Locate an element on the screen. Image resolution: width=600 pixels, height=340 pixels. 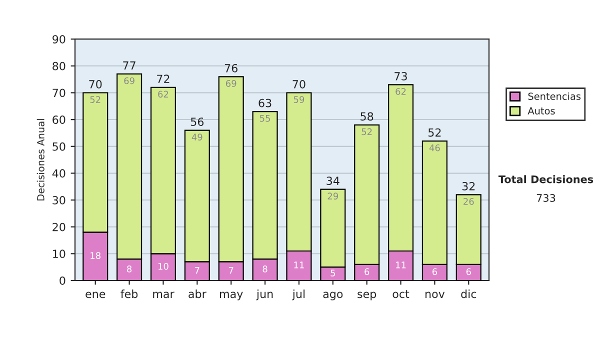
total-label: 72 is located at coordinates (163, 78).